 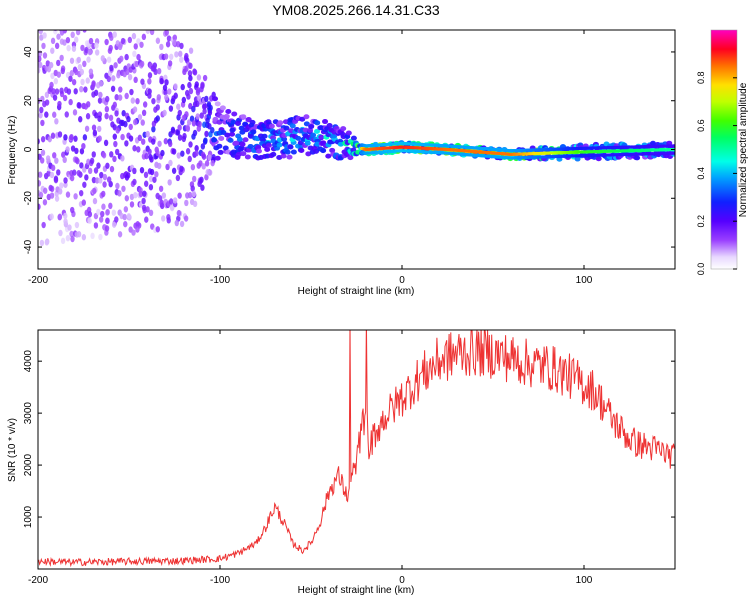 I want to click on top-x-axis-label: Height of straight line (km), so click(x=356, y=291).